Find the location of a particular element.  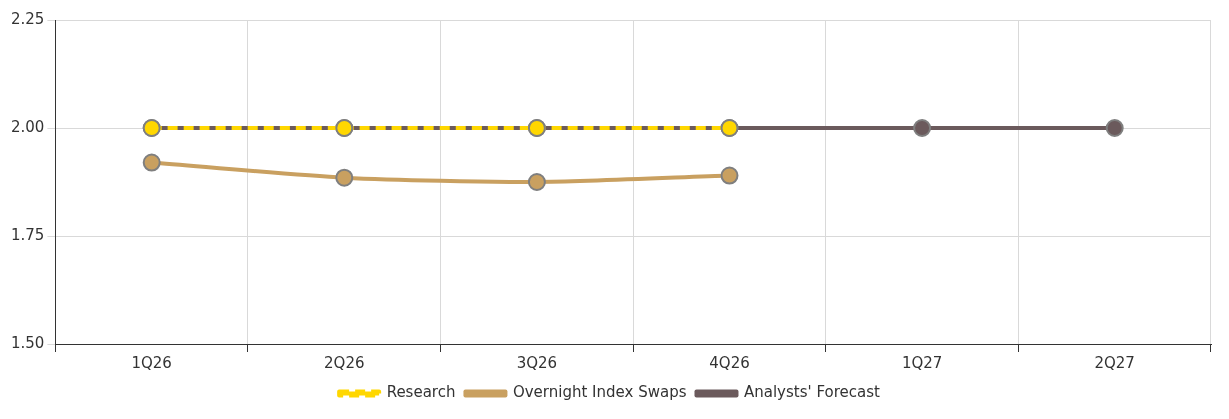

y-tick-label: 2.00 is located at coordinates (27, 126).